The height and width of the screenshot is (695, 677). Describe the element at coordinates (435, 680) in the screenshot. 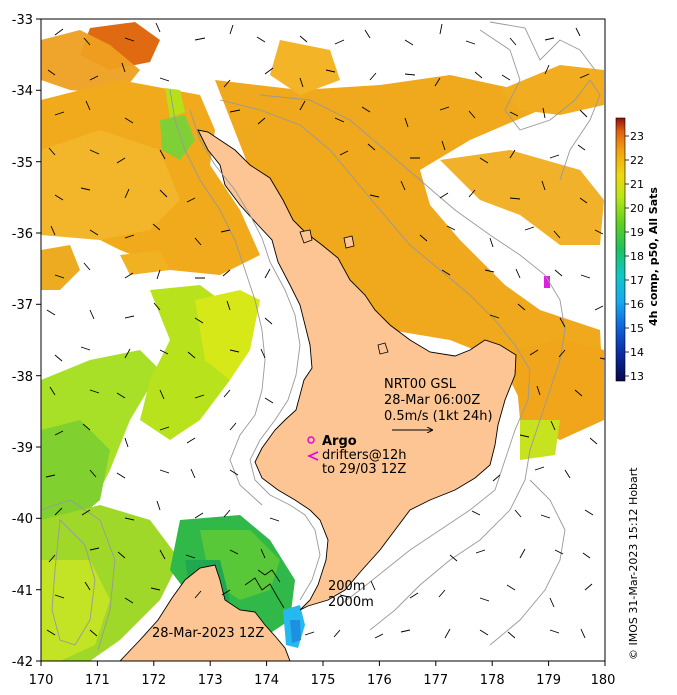

I see `x-tick-label: 177` at that location.